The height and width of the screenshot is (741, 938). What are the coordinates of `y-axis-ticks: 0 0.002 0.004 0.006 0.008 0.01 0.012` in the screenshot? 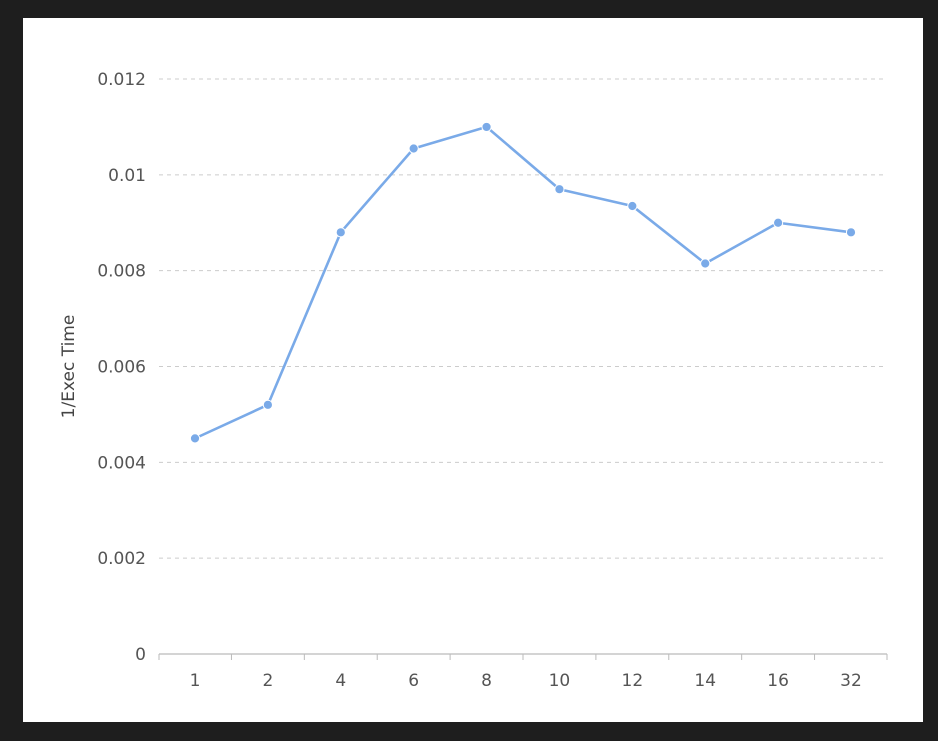 It's located at (121, 367).